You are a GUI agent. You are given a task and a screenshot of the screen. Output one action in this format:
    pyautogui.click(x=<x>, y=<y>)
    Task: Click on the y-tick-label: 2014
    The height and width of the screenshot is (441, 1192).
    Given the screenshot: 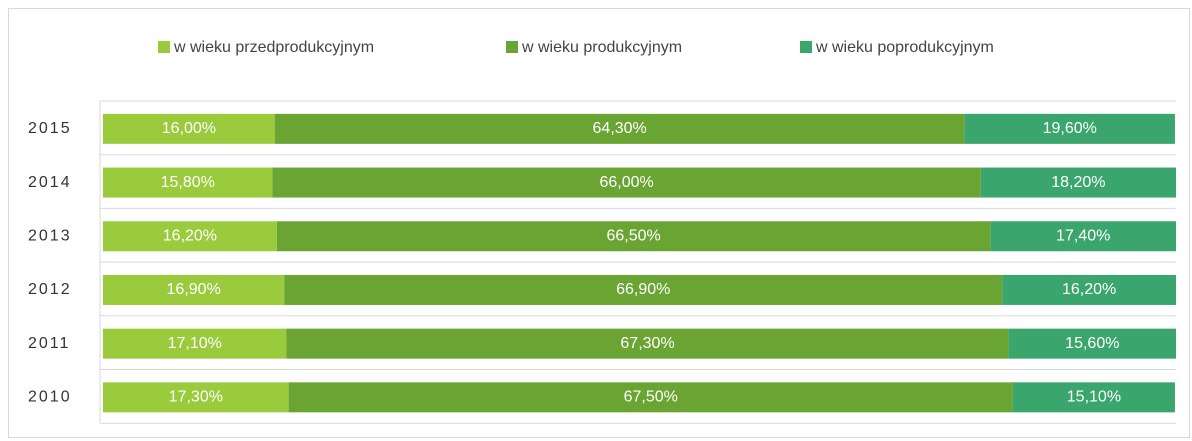 What is the action you would take?
    pyautogui.click(x=50, y=182)
    